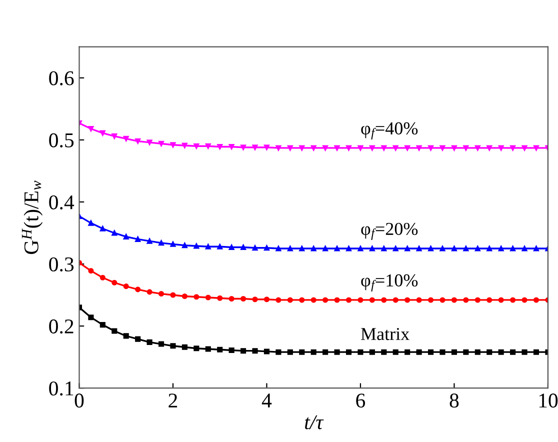 Image resolution: width=558 pixels, height=442 pixels. What do you see at coordinates (389, 231) in the screenshot?
I see `series-label: φ$_{f}$=20%` at bounding box center [389, 231].